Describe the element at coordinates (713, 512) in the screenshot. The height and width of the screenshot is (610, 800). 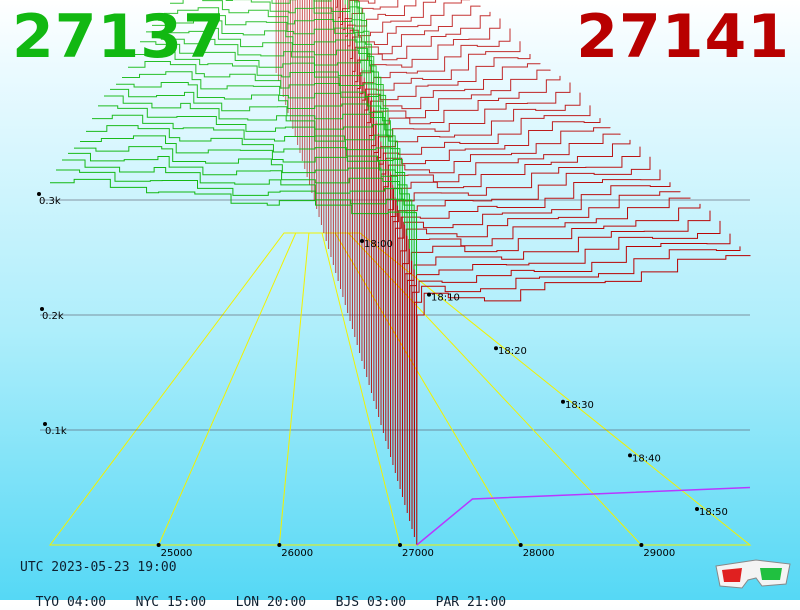
I see `time-tick-label: 18:50` at that location.